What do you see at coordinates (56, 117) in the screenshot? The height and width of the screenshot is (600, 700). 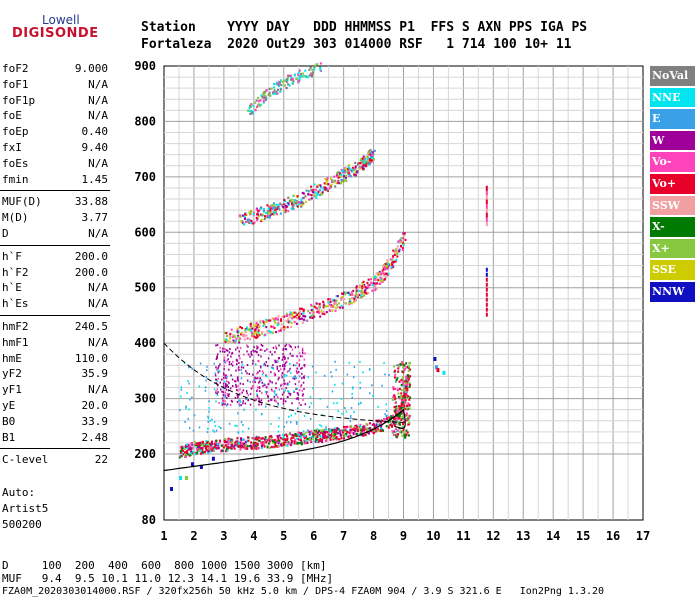 I see `param-row: foE N/A` at bounding box center [56, 117].